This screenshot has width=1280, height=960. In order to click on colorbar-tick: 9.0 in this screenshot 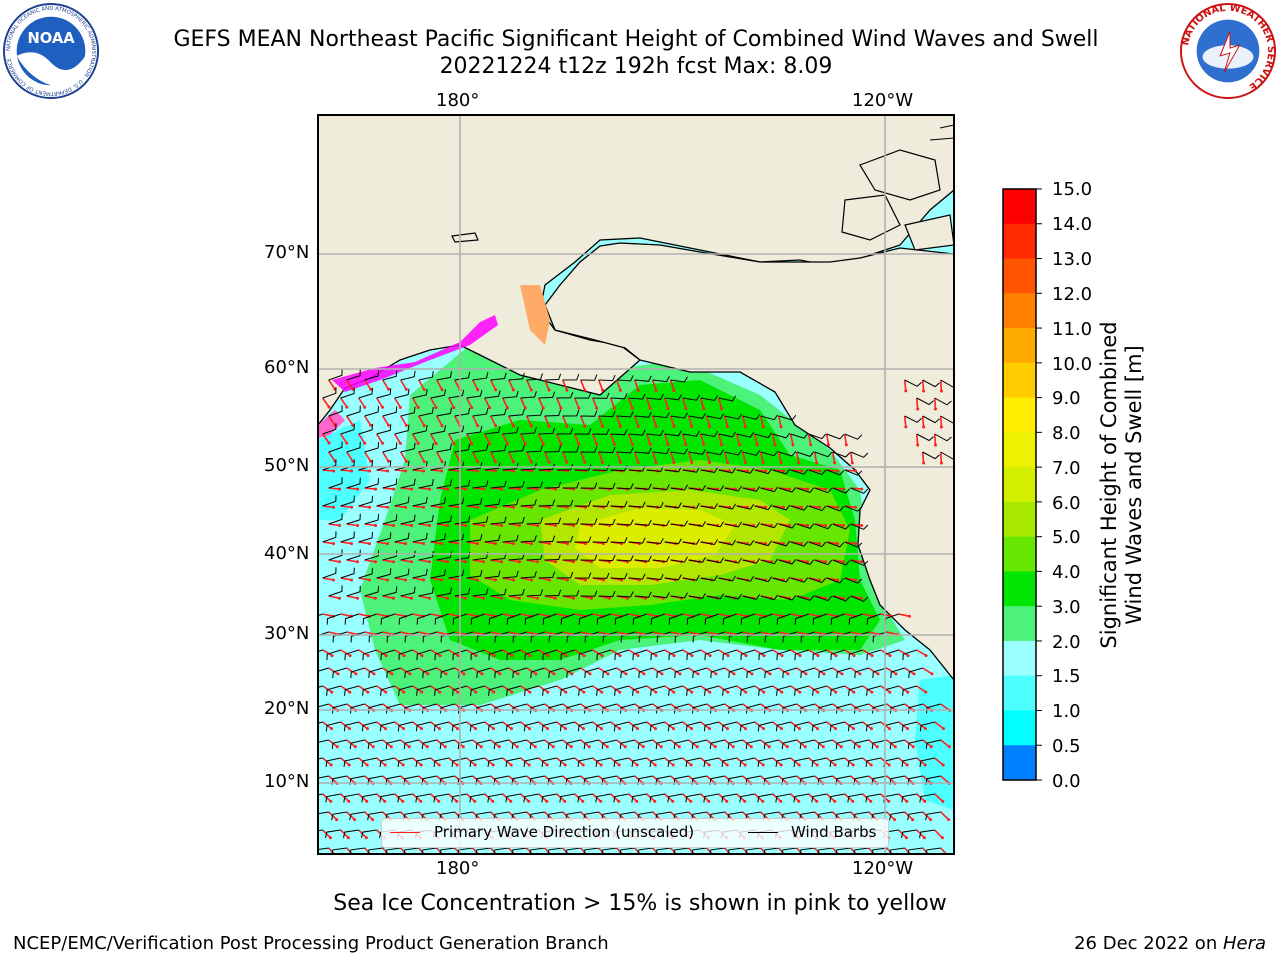, I will do `click(1066, 398)`.